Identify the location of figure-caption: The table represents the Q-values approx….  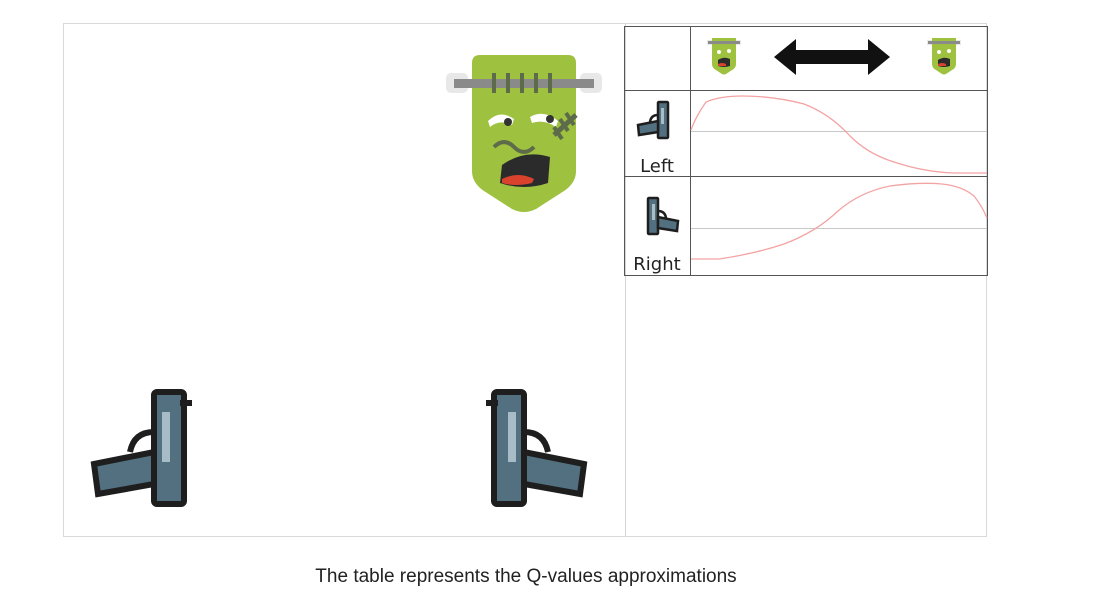
(526, 576).